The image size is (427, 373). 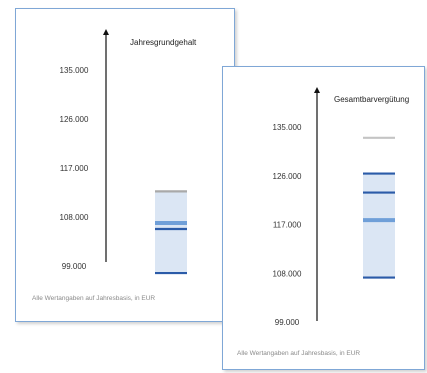 What do you see at coordinates (372, 99) in the screenshot?
I see `chart-title: Gesamtbarvergütung` at bounding box center [372, 99].